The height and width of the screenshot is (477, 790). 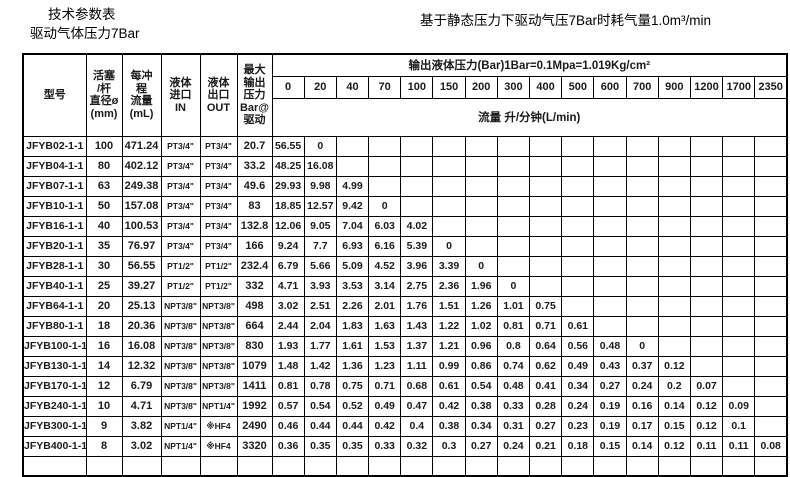 What do you see at coordinates (417, 426) in the screenshot?
I see `flow-cell: 0.4` at bounding box center [417, 426].